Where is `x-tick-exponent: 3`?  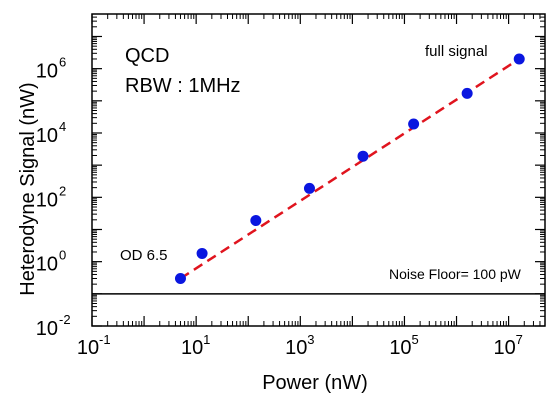 x-tick-exponent: 3 is located at coordinates (310, 339).